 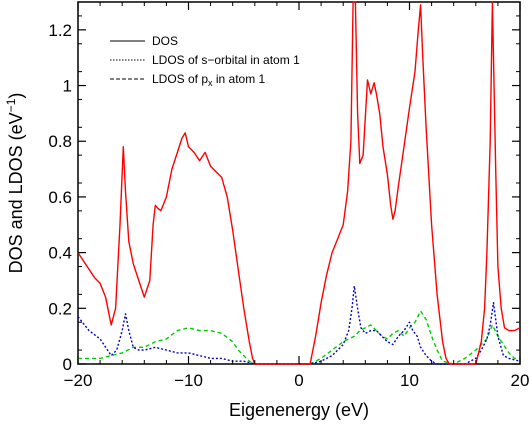 What do you see at coordinates (60, 141) in the screenshot?
I see `y-tick-label: 0.8` at bounding box center [60, 141].